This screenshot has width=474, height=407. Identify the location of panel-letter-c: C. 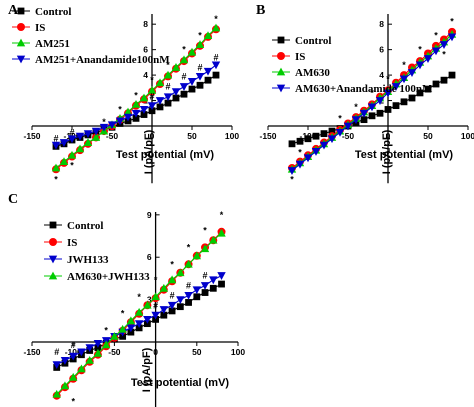
(13, 199).